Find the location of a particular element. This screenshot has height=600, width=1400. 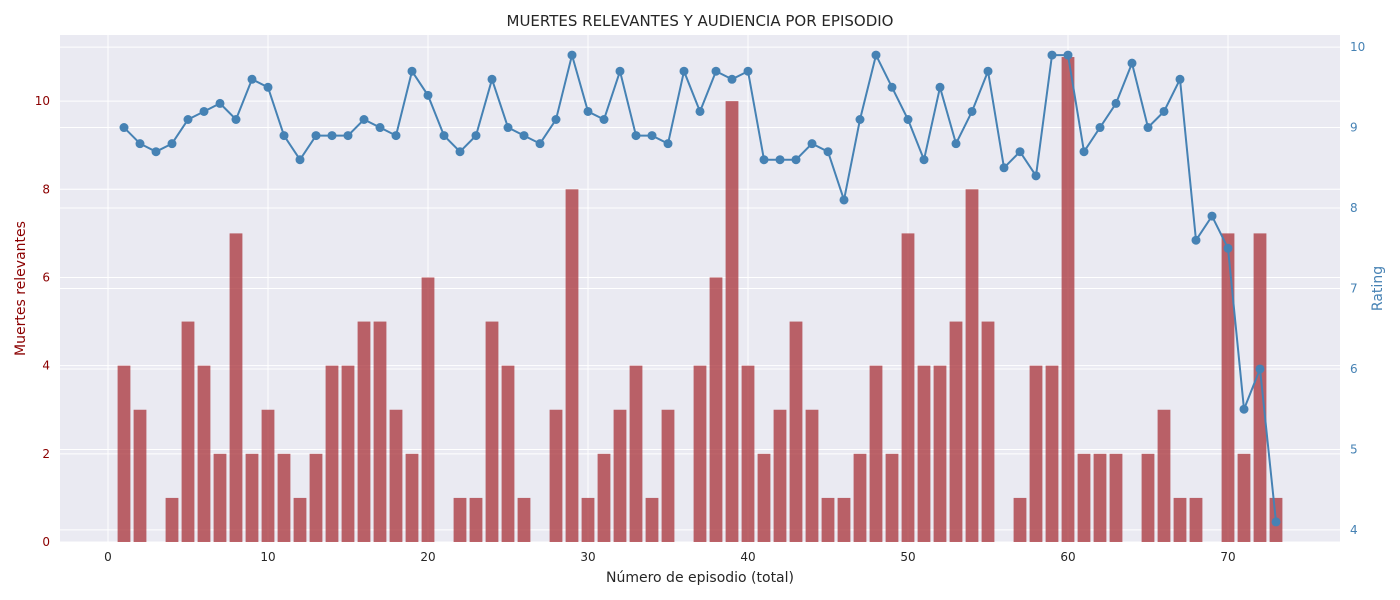

x-tick-label: 10 is located at coordinates (267, 557).